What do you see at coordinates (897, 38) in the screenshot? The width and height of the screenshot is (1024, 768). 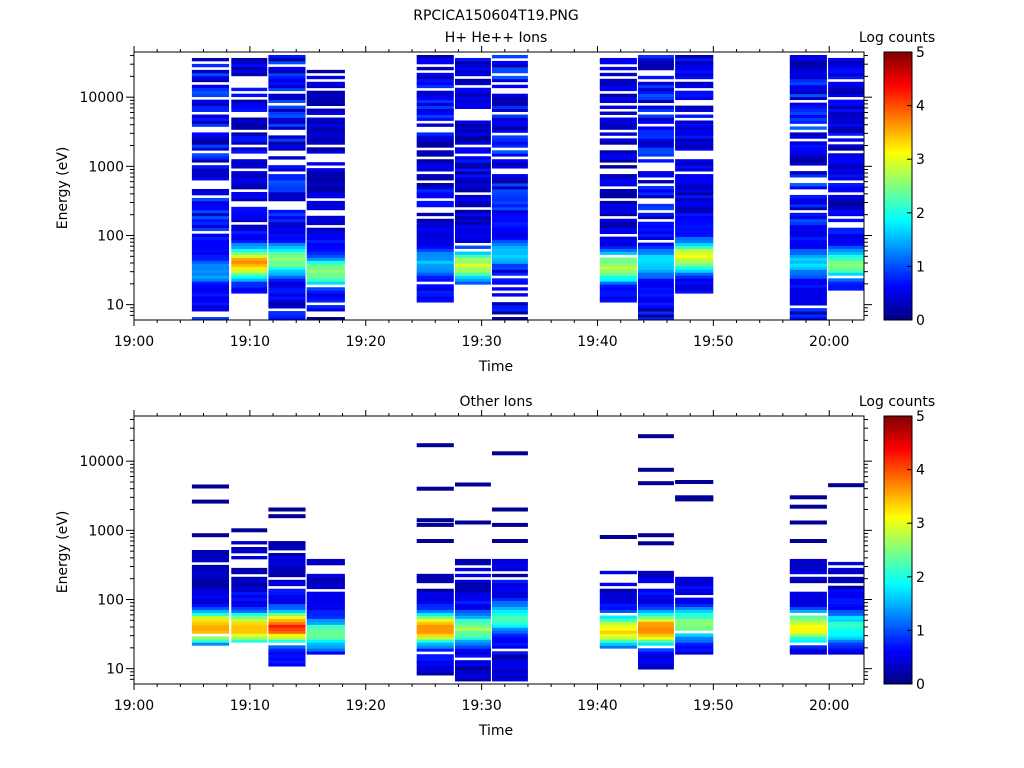 I see `colorbar-label-h-he: Log counts` at bounding box center [897, 38].